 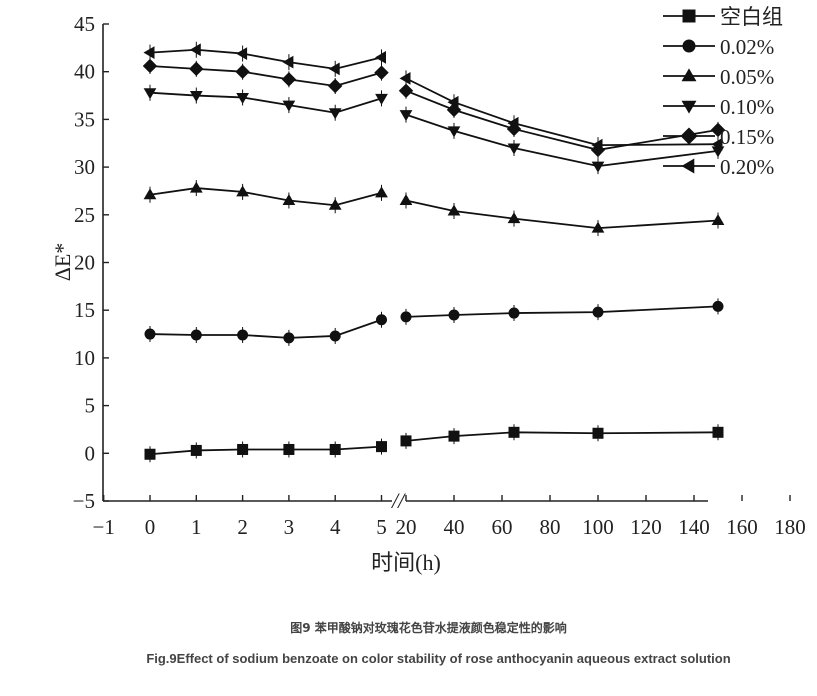 I want to click on legend-entry-0: 空白组, so click(x=723, y=17).